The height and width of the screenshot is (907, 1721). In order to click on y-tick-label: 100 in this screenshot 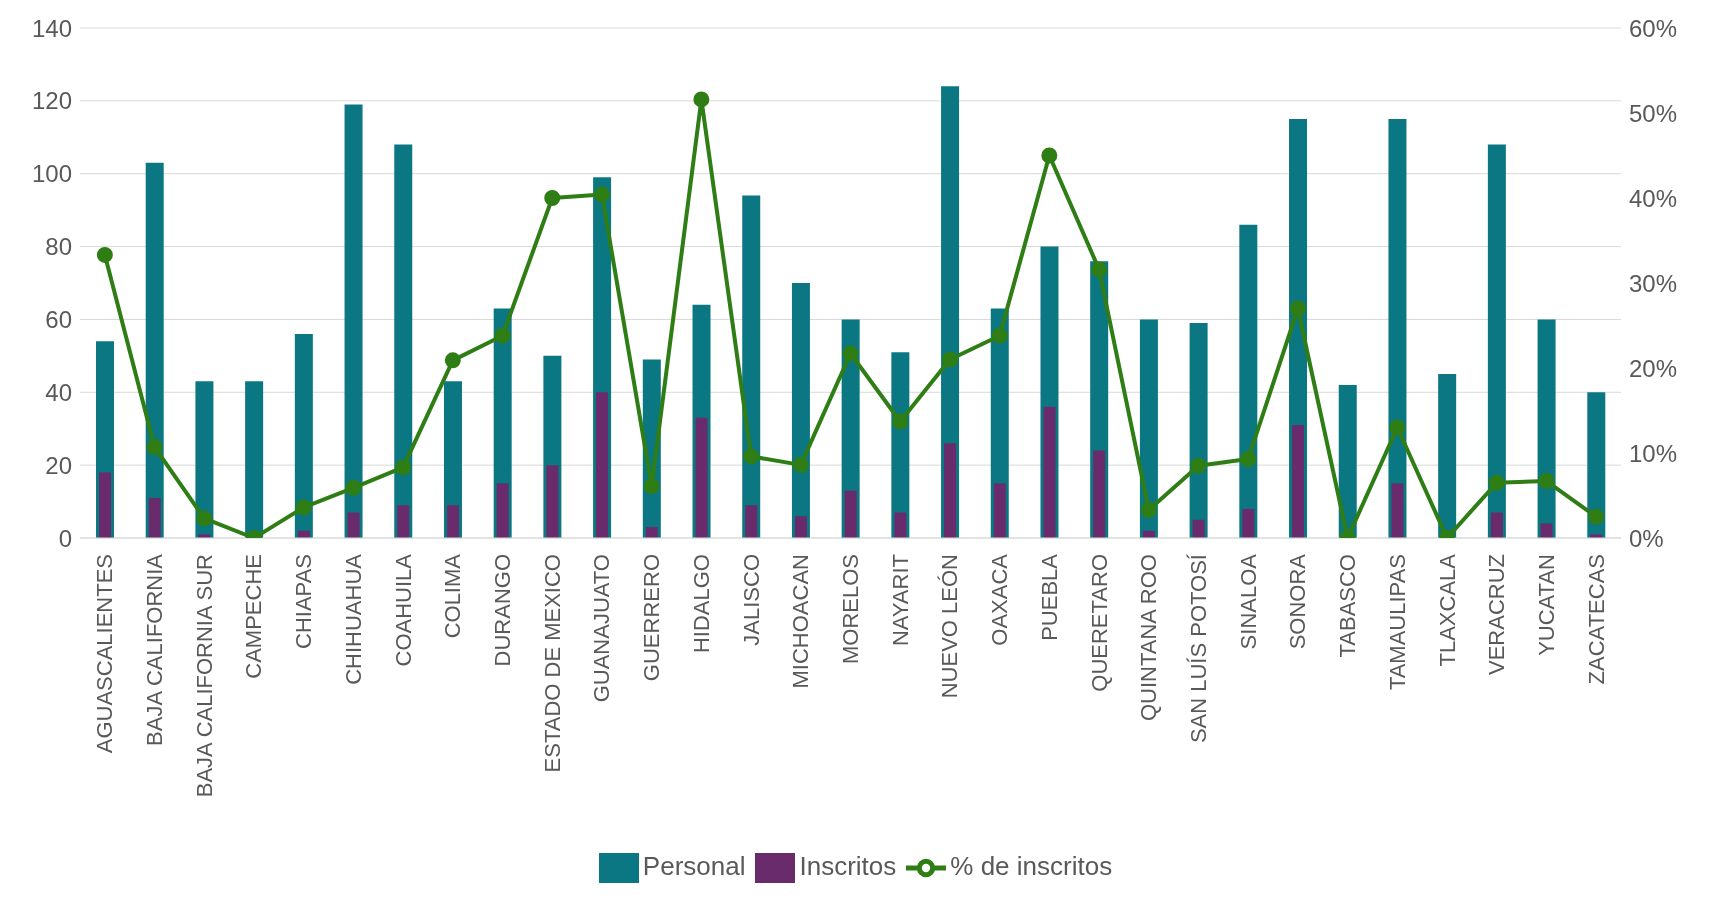, I will do `click(51, 174)`.